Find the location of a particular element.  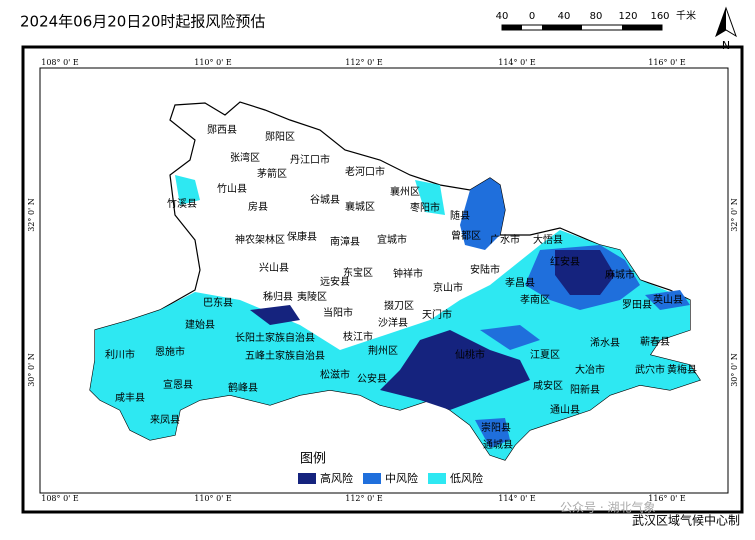

place-name: 枣阳市 is located at coordinates (425, 207).